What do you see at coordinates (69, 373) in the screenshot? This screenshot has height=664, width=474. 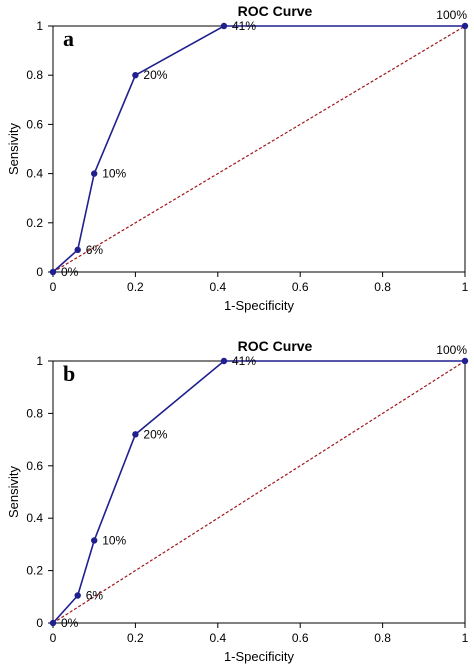 I see `panel-label: b` at bounding box center [69, 373].